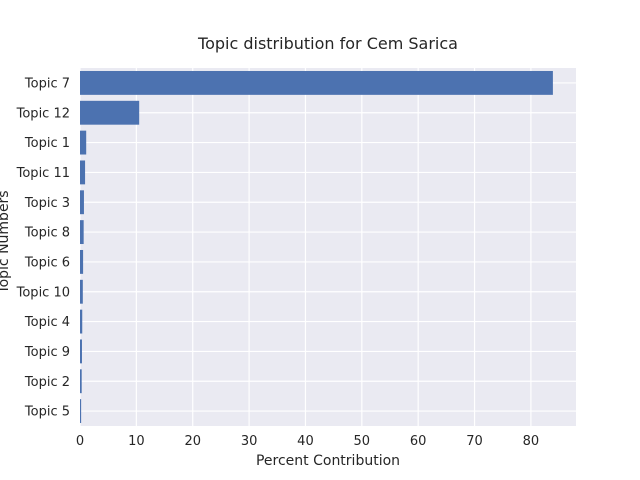 This screenshot has width=640, height=480. Describe the element at coordinates (47, 352) in the screenshot. I see `y-tick-label: Topic 9` at that location.